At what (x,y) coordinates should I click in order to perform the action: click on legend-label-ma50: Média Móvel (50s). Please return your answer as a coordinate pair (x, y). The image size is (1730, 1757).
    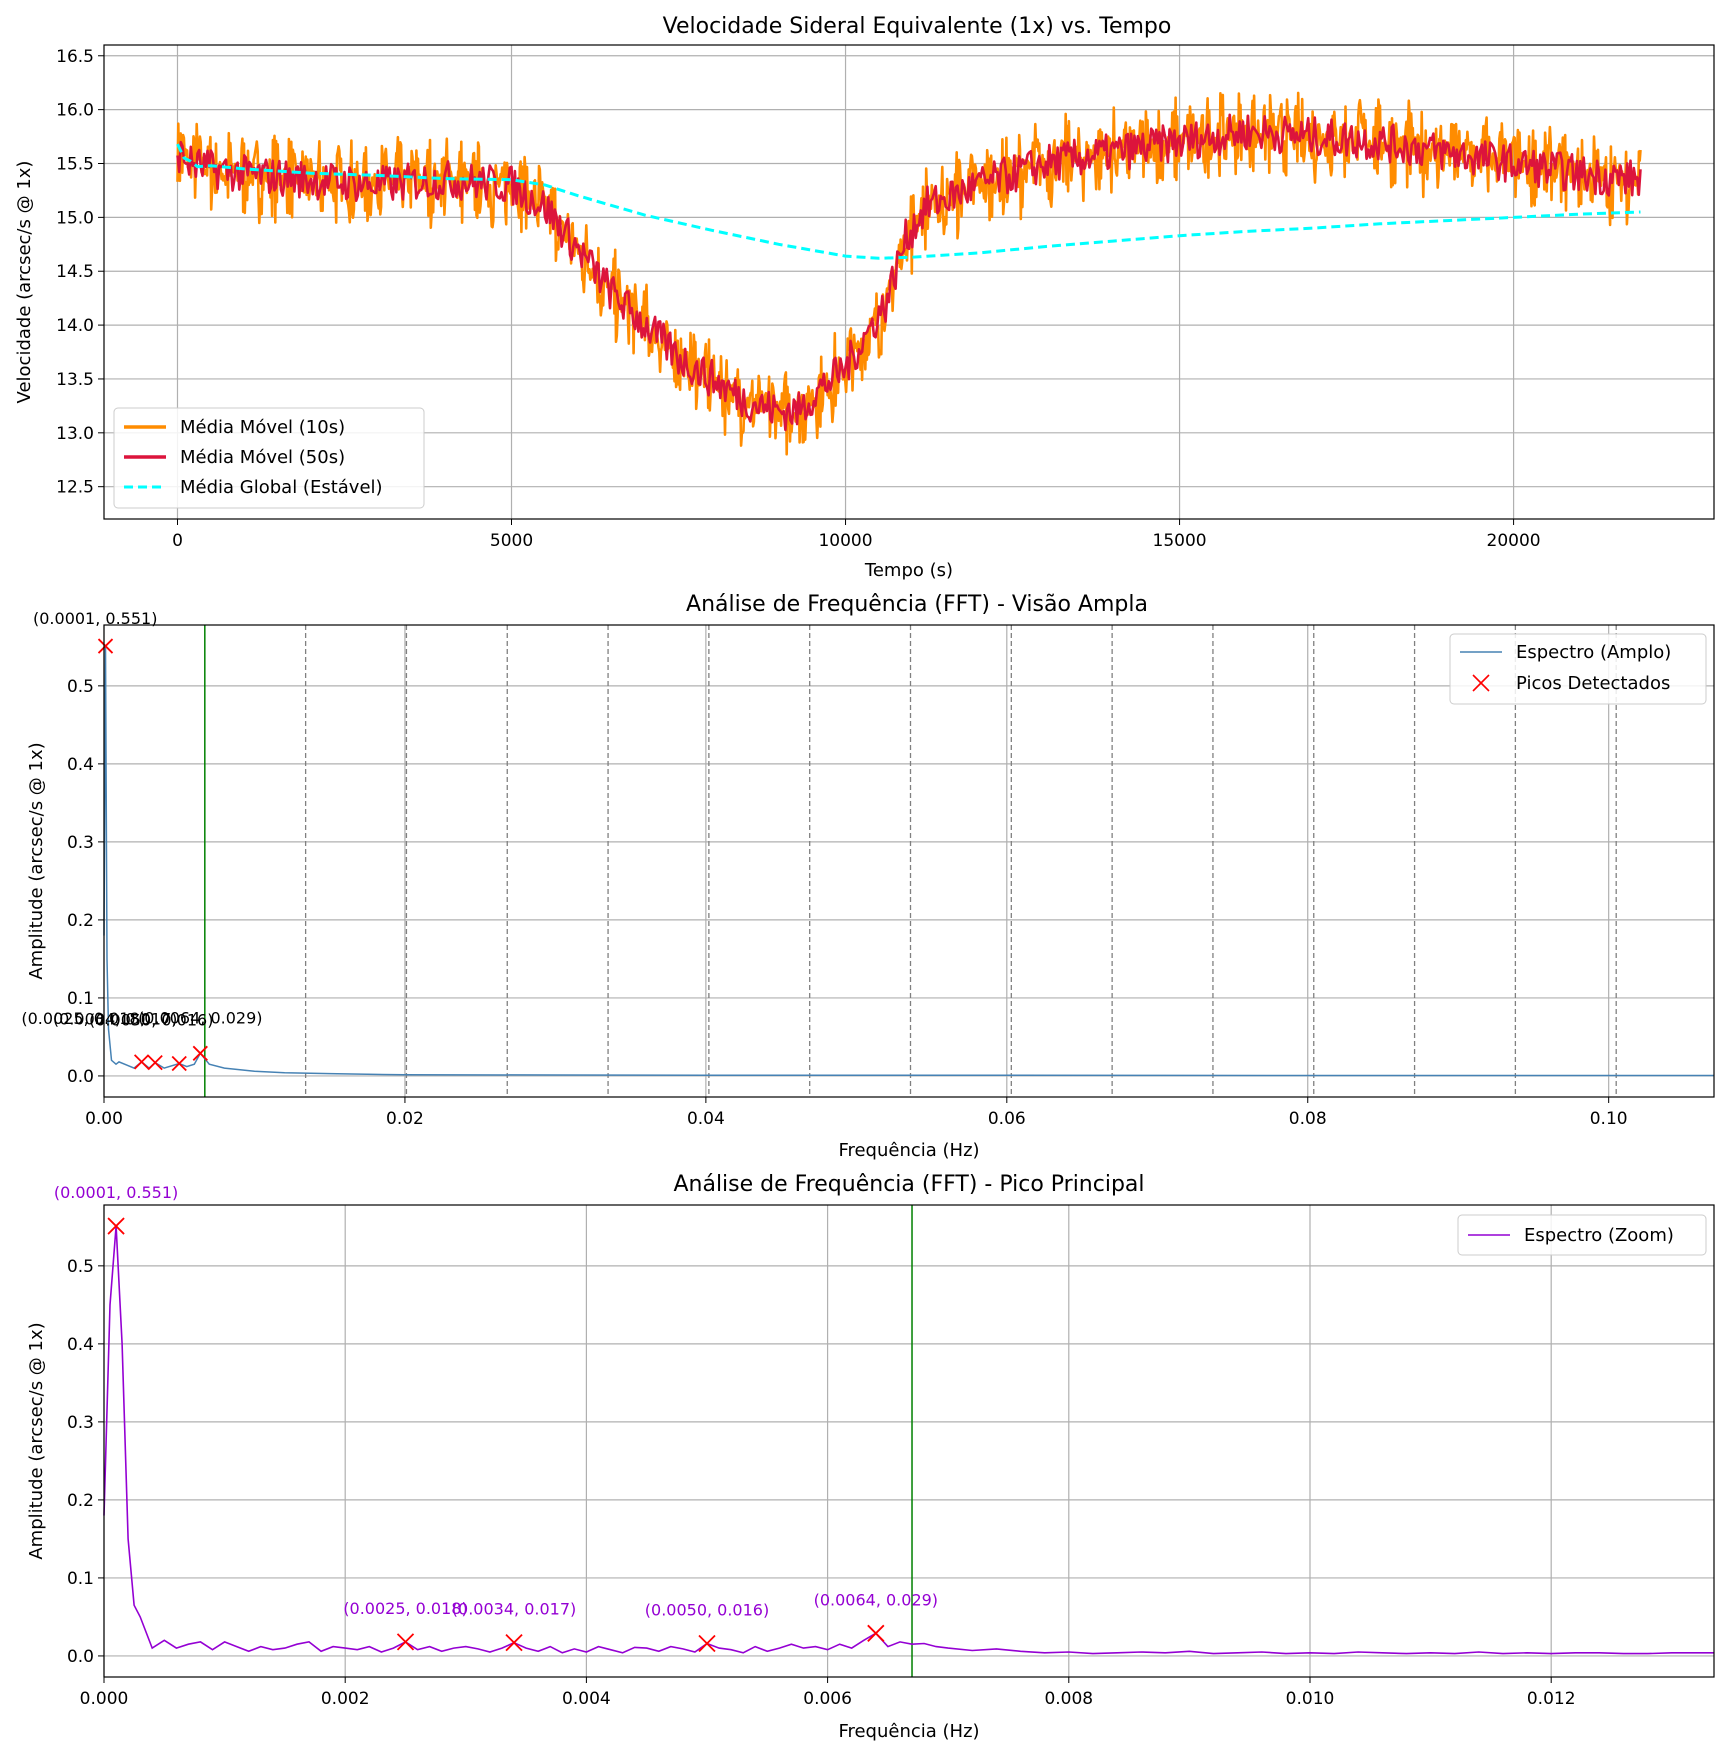
    Looking at the image, I should click on (262, 457).